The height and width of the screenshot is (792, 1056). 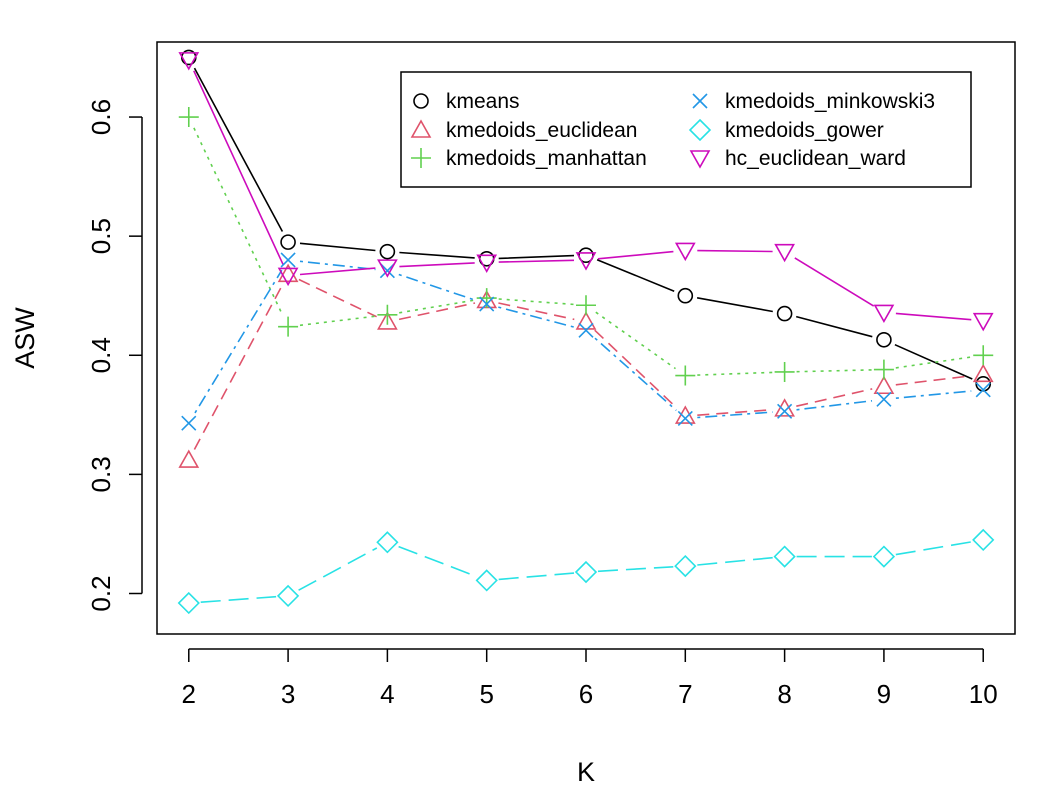 What do you see at coordinates (685, 694) in the screenshot?
I see `x-tick-label: 7` at bounding box center [685, 694].